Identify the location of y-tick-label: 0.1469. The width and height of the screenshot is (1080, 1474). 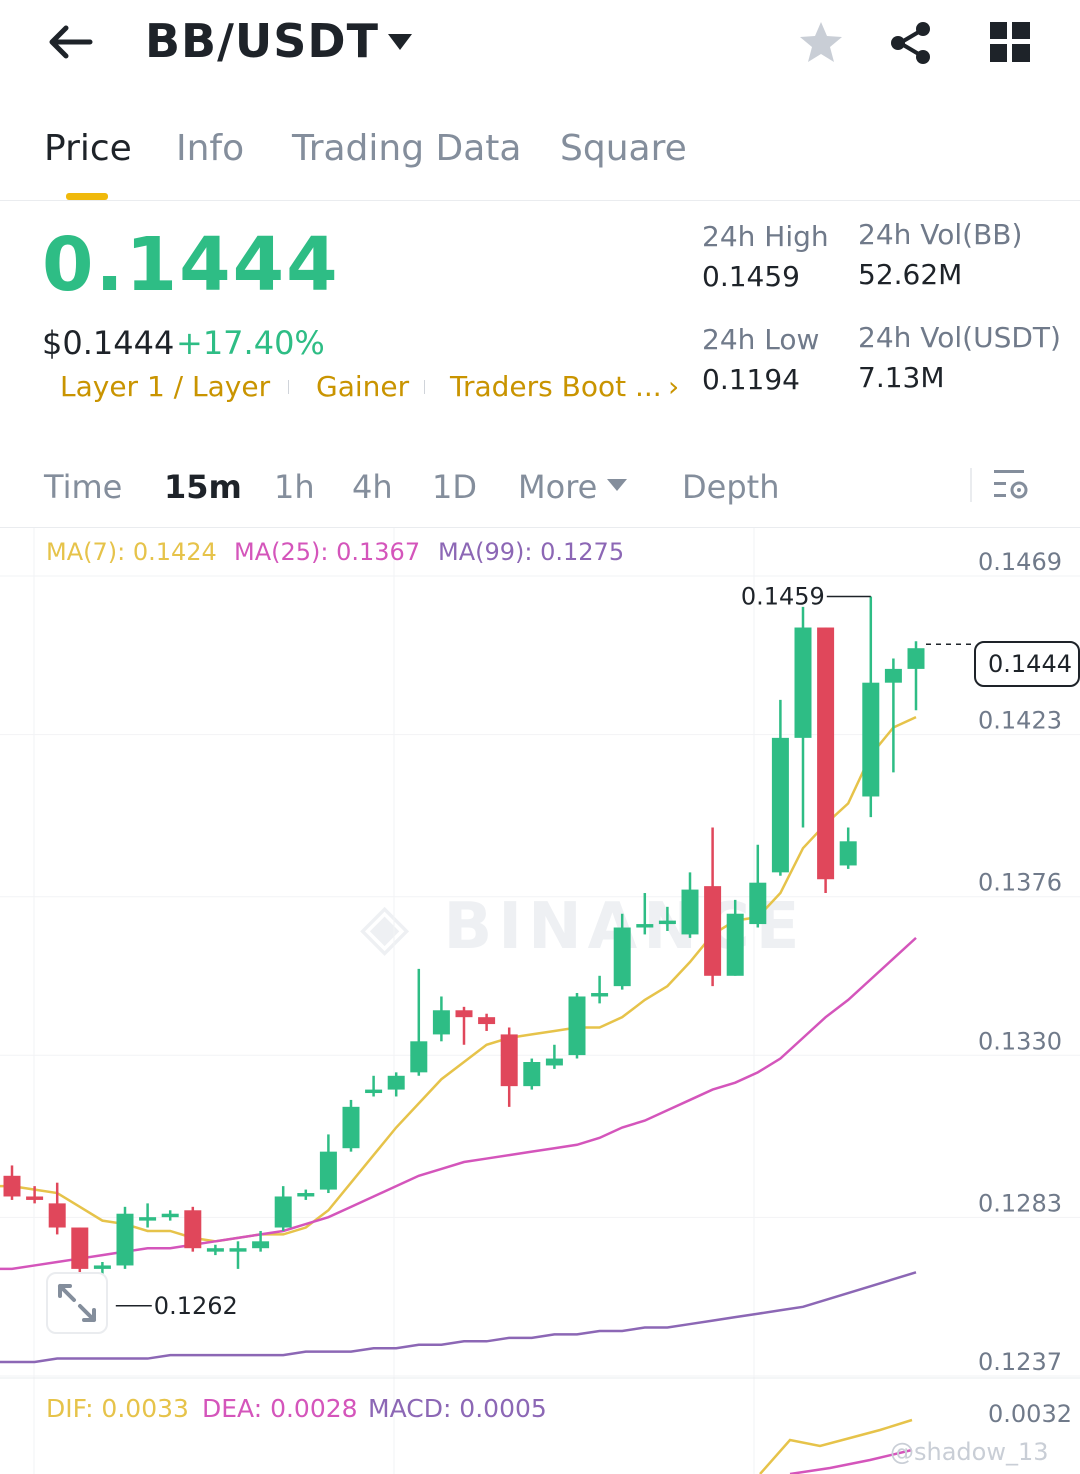
(1020, 562).